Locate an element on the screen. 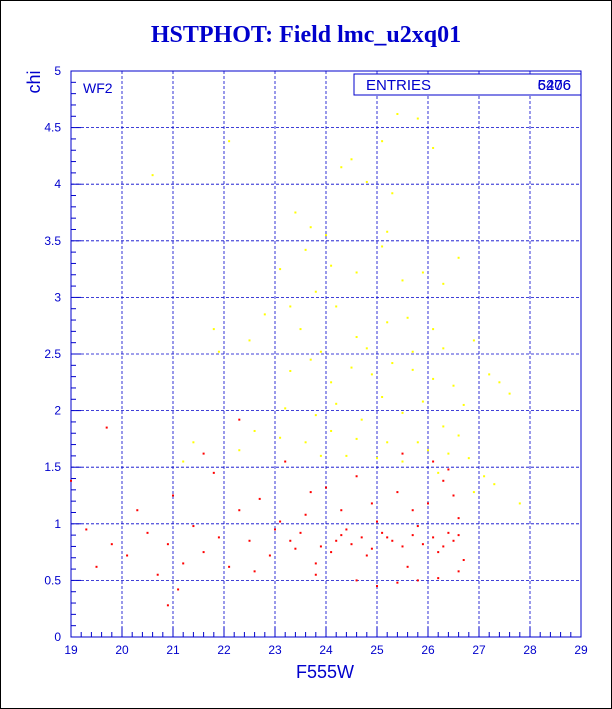  x-tick-label: 22 is located at coordinates (224, 650).